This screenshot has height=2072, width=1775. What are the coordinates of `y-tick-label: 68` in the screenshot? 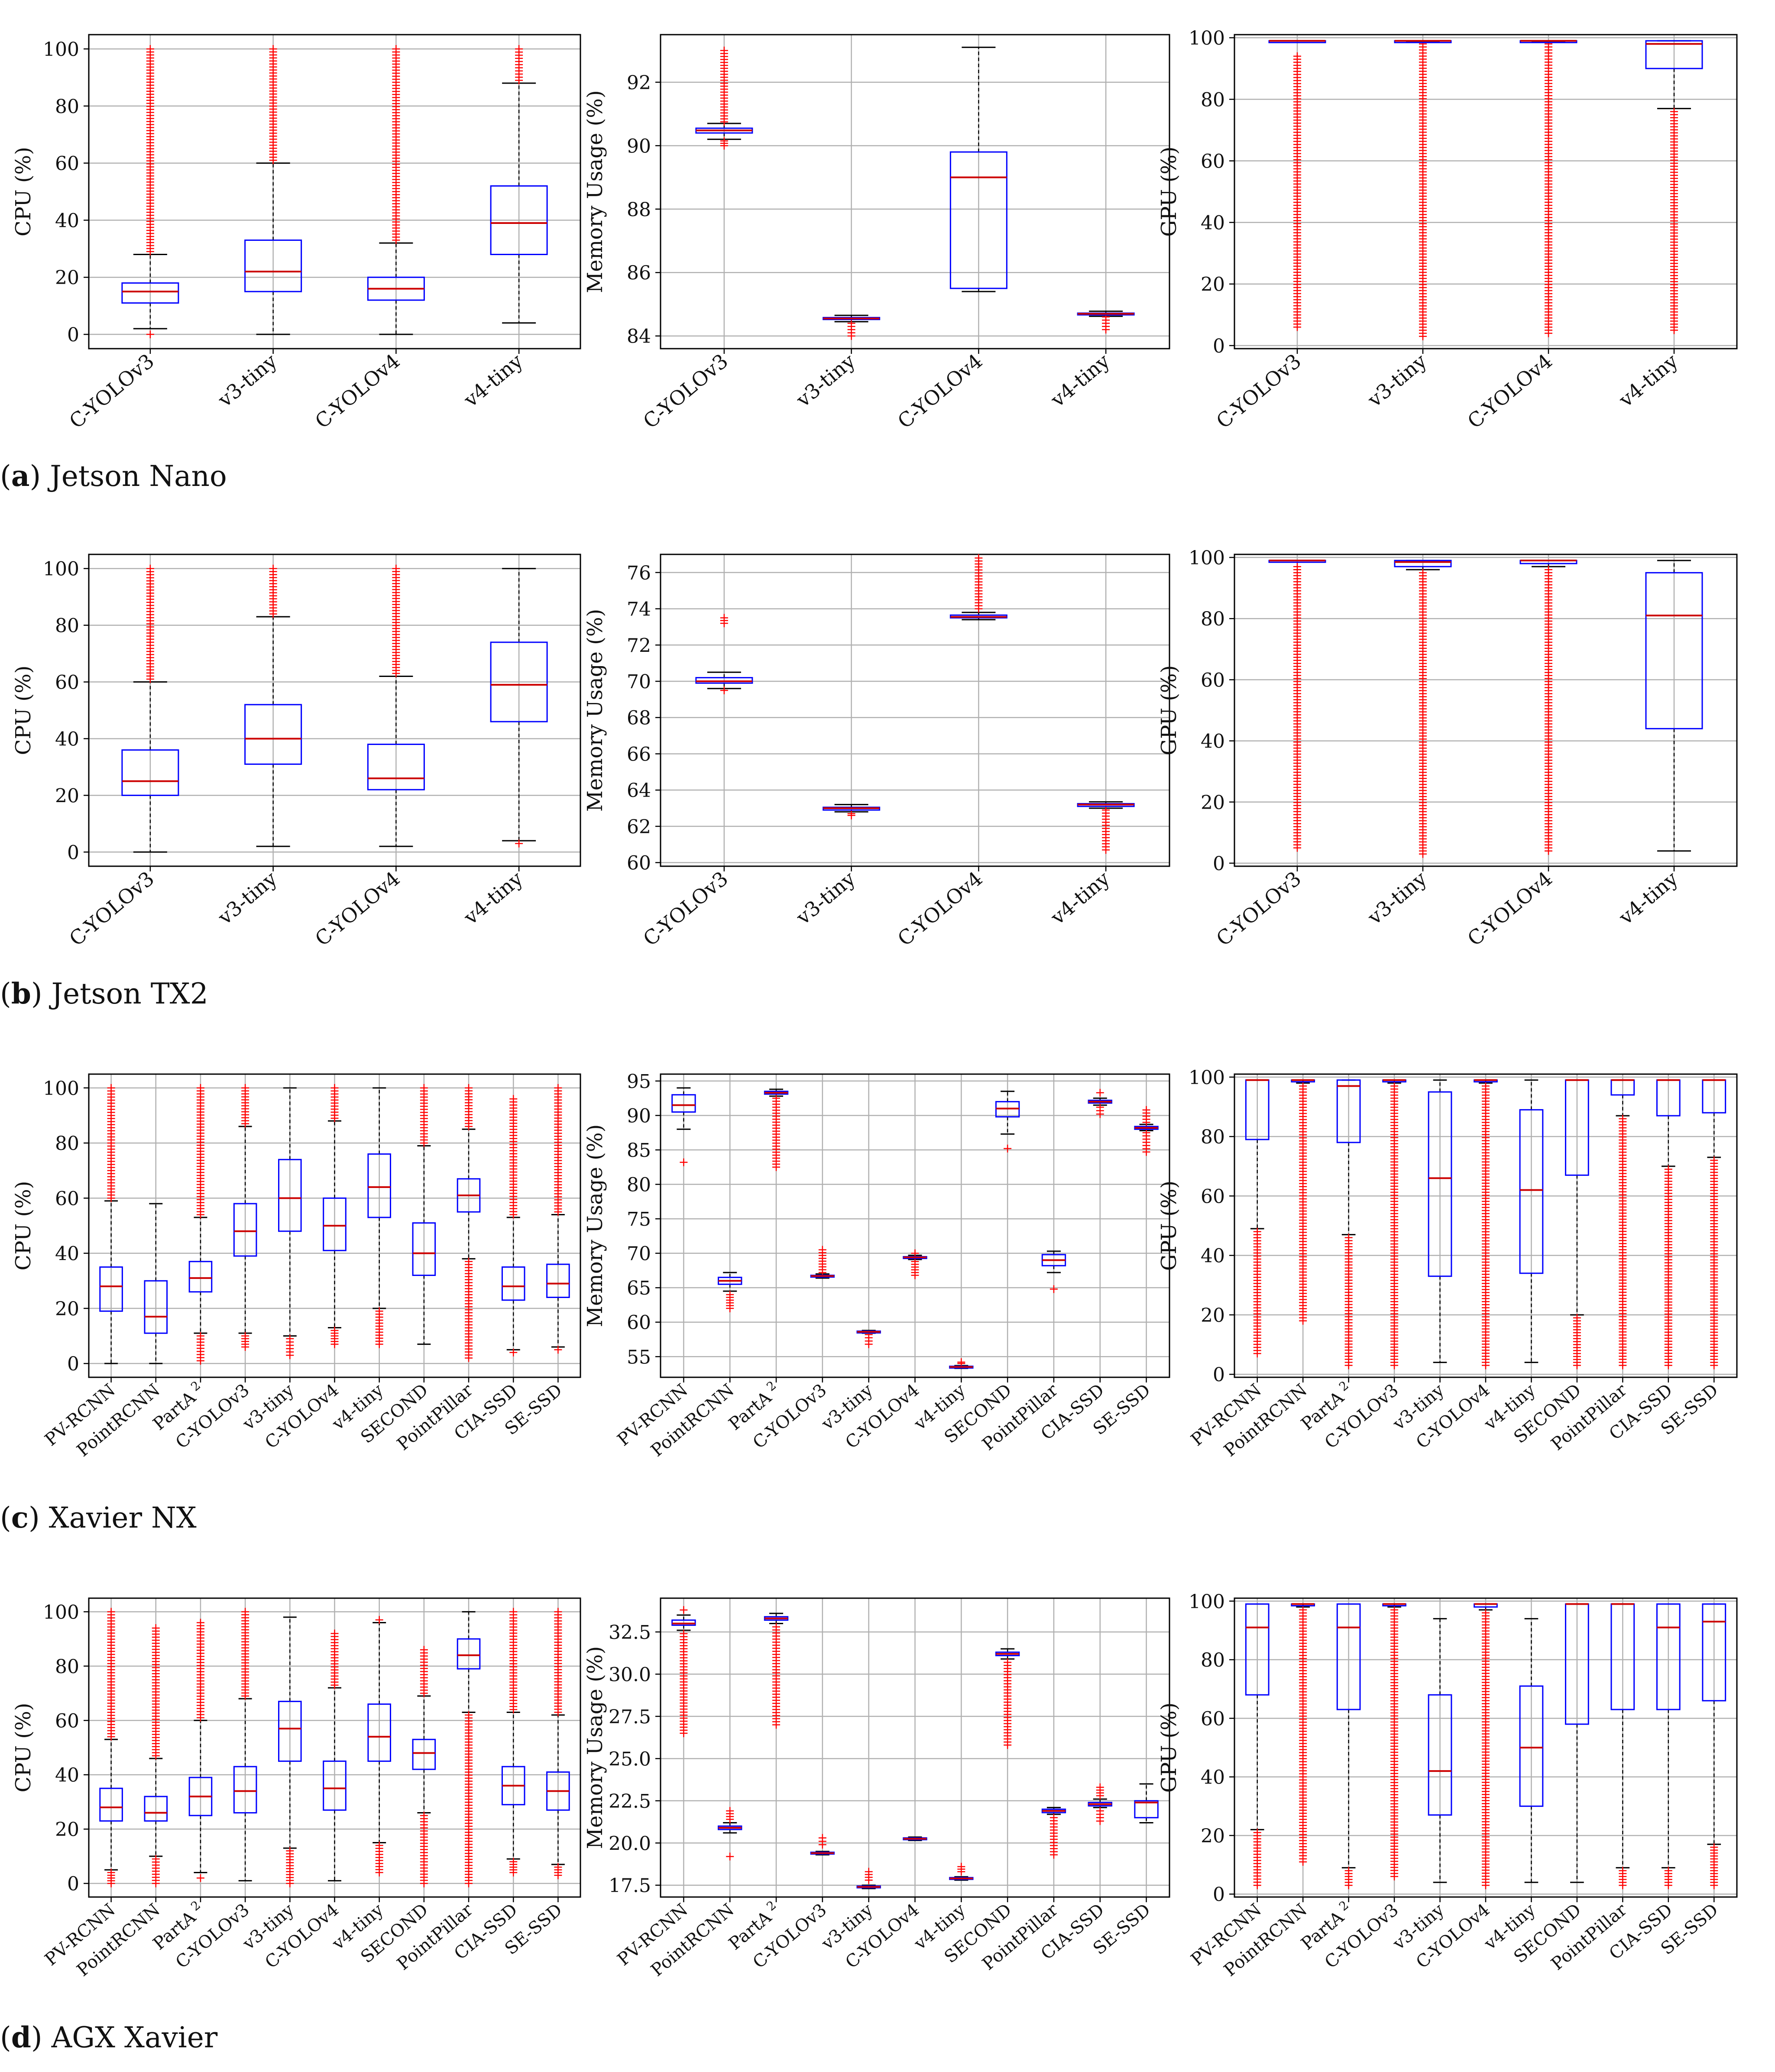 It's located at (639, 718).